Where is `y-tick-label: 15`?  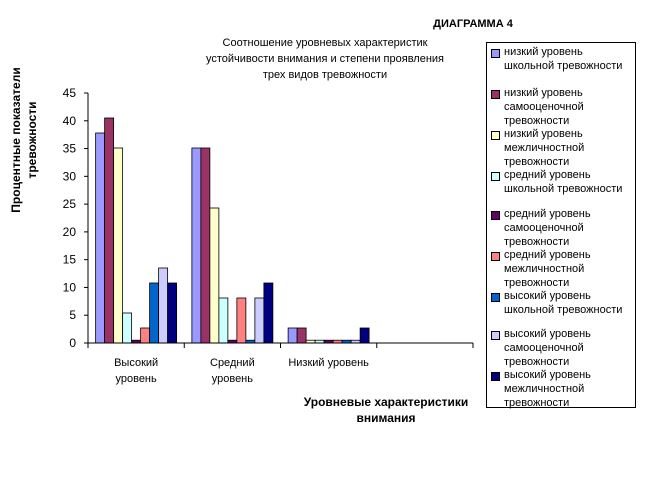 y-tick-label: 15 is located at coordinates (70, 260).